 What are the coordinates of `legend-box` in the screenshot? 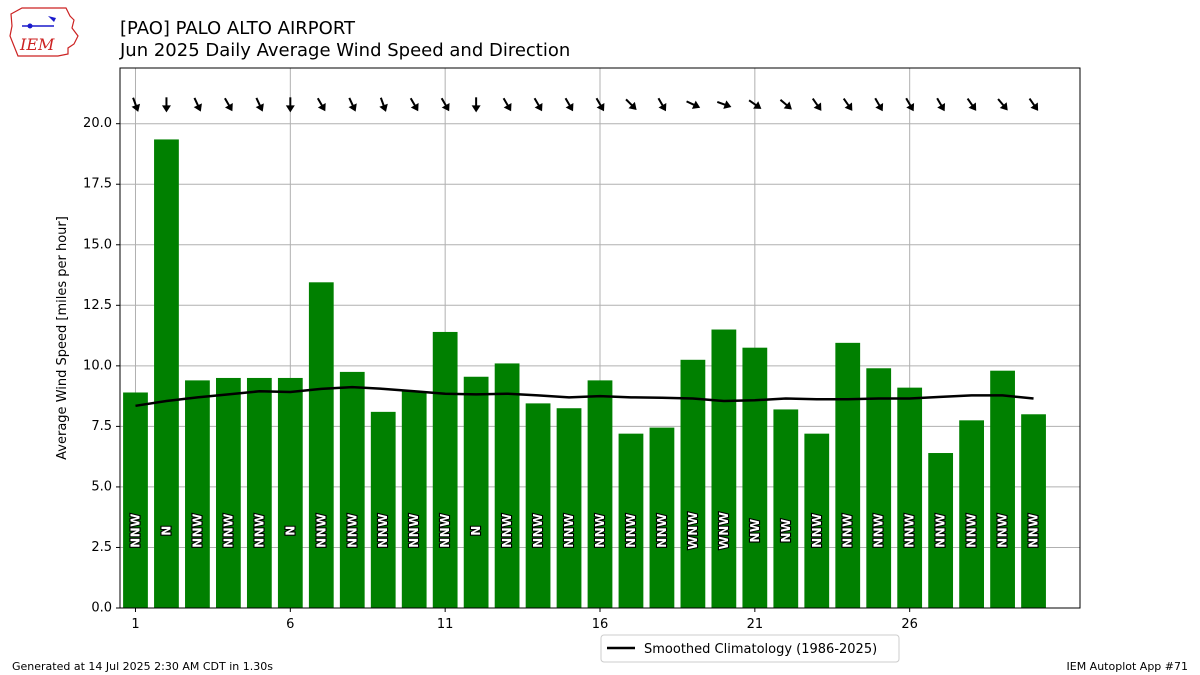 It's located at (750, 648).